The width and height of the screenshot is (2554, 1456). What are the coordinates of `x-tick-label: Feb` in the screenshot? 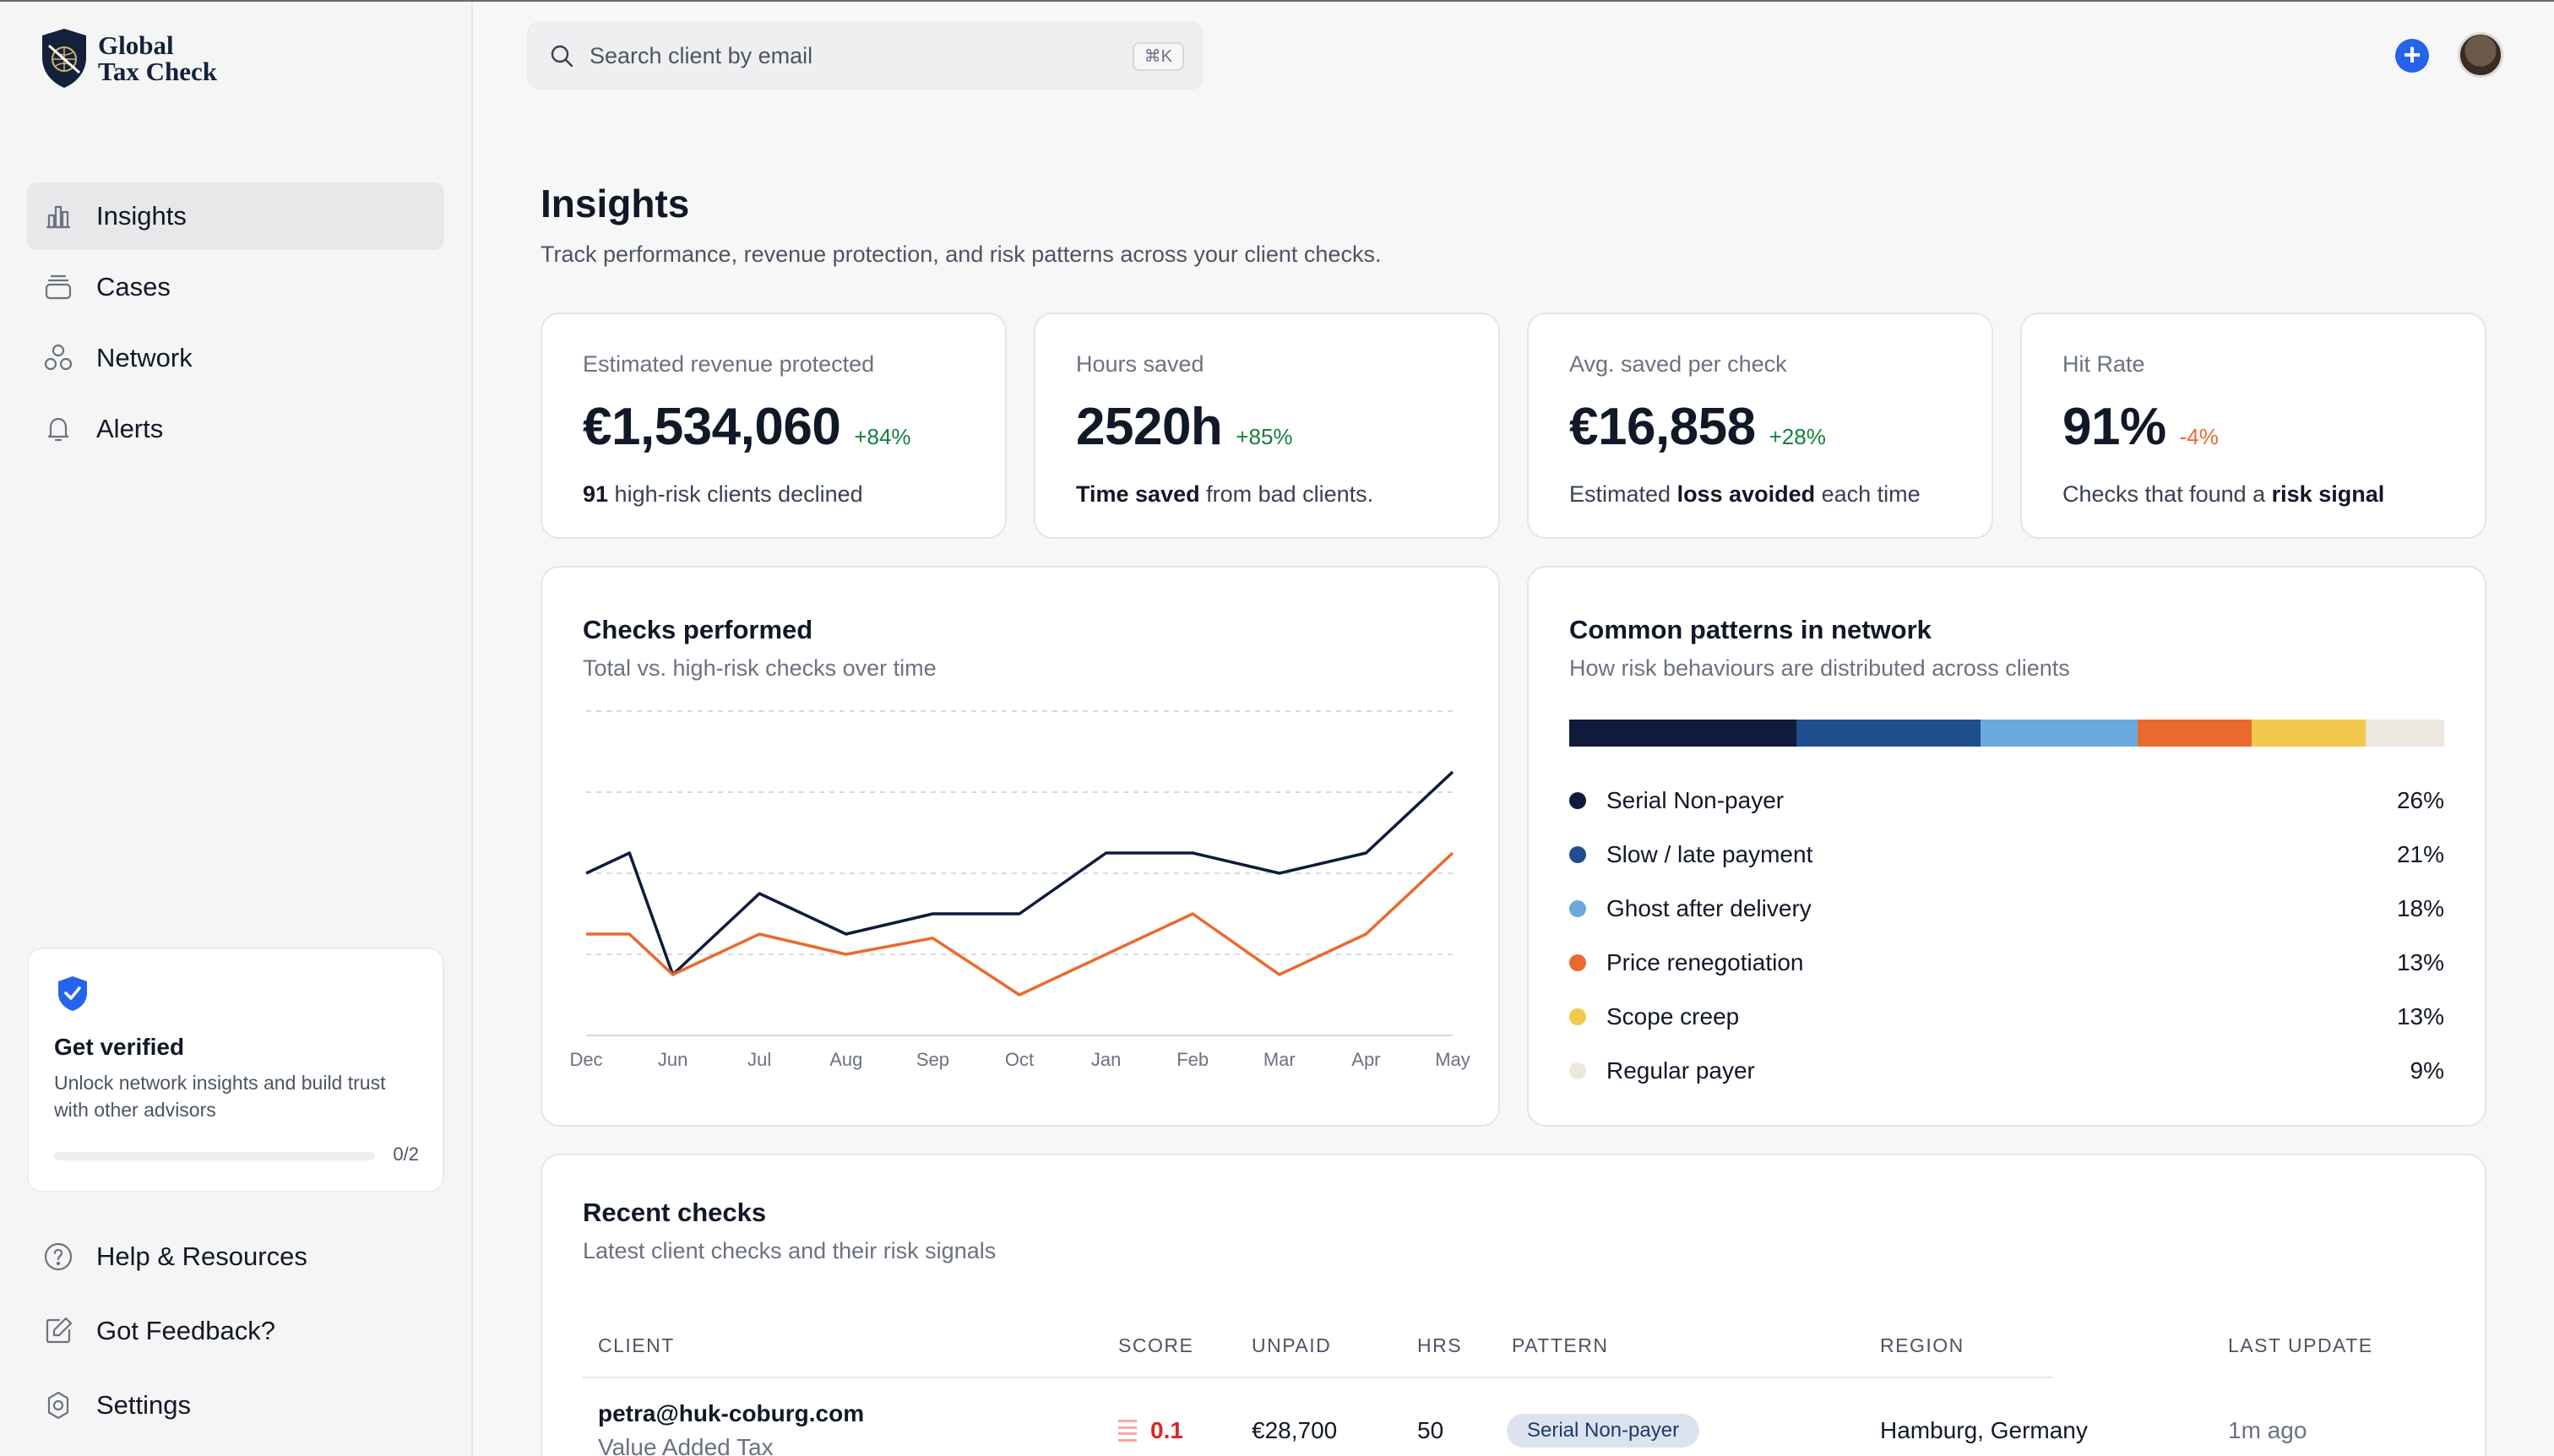 It's located at (1192, 1059).